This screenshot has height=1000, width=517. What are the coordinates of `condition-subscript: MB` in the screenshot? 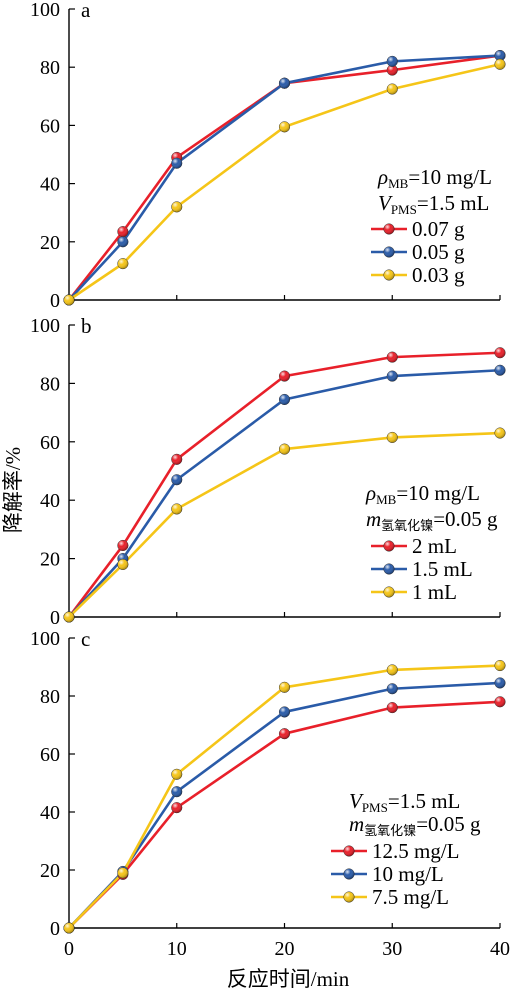 It's located at (386, 499).